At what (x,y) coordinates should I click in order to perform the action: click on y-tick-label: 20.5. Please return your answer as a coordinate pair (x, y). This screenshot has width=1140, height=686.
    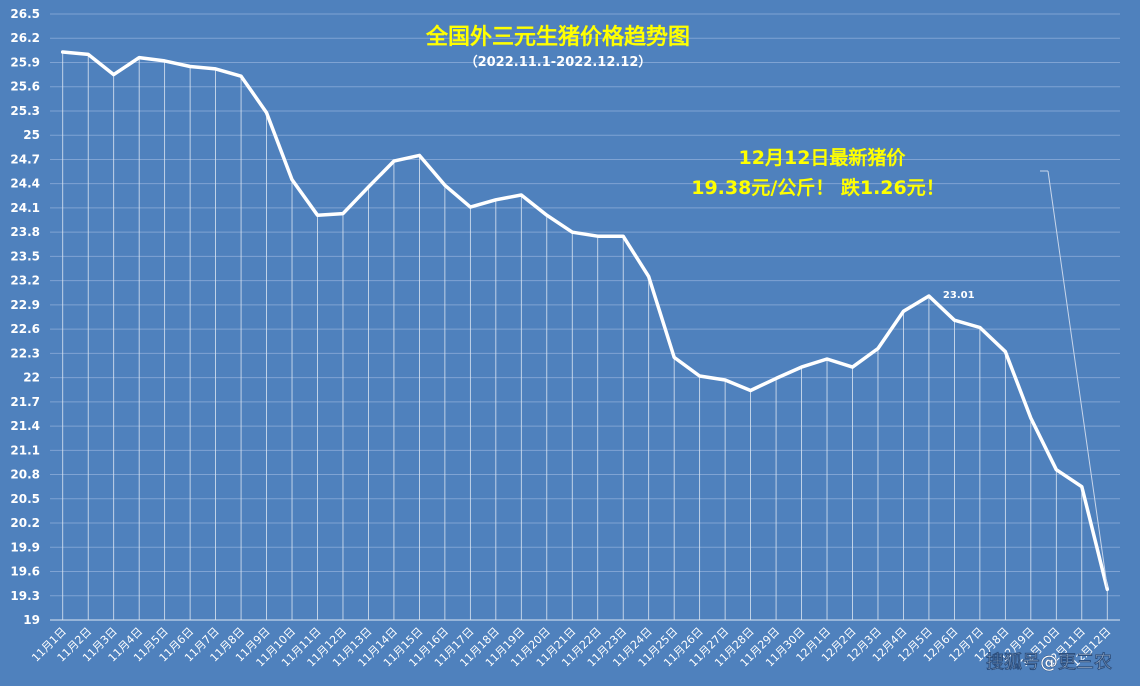
    Looking at the image, I should click on (25, 499).